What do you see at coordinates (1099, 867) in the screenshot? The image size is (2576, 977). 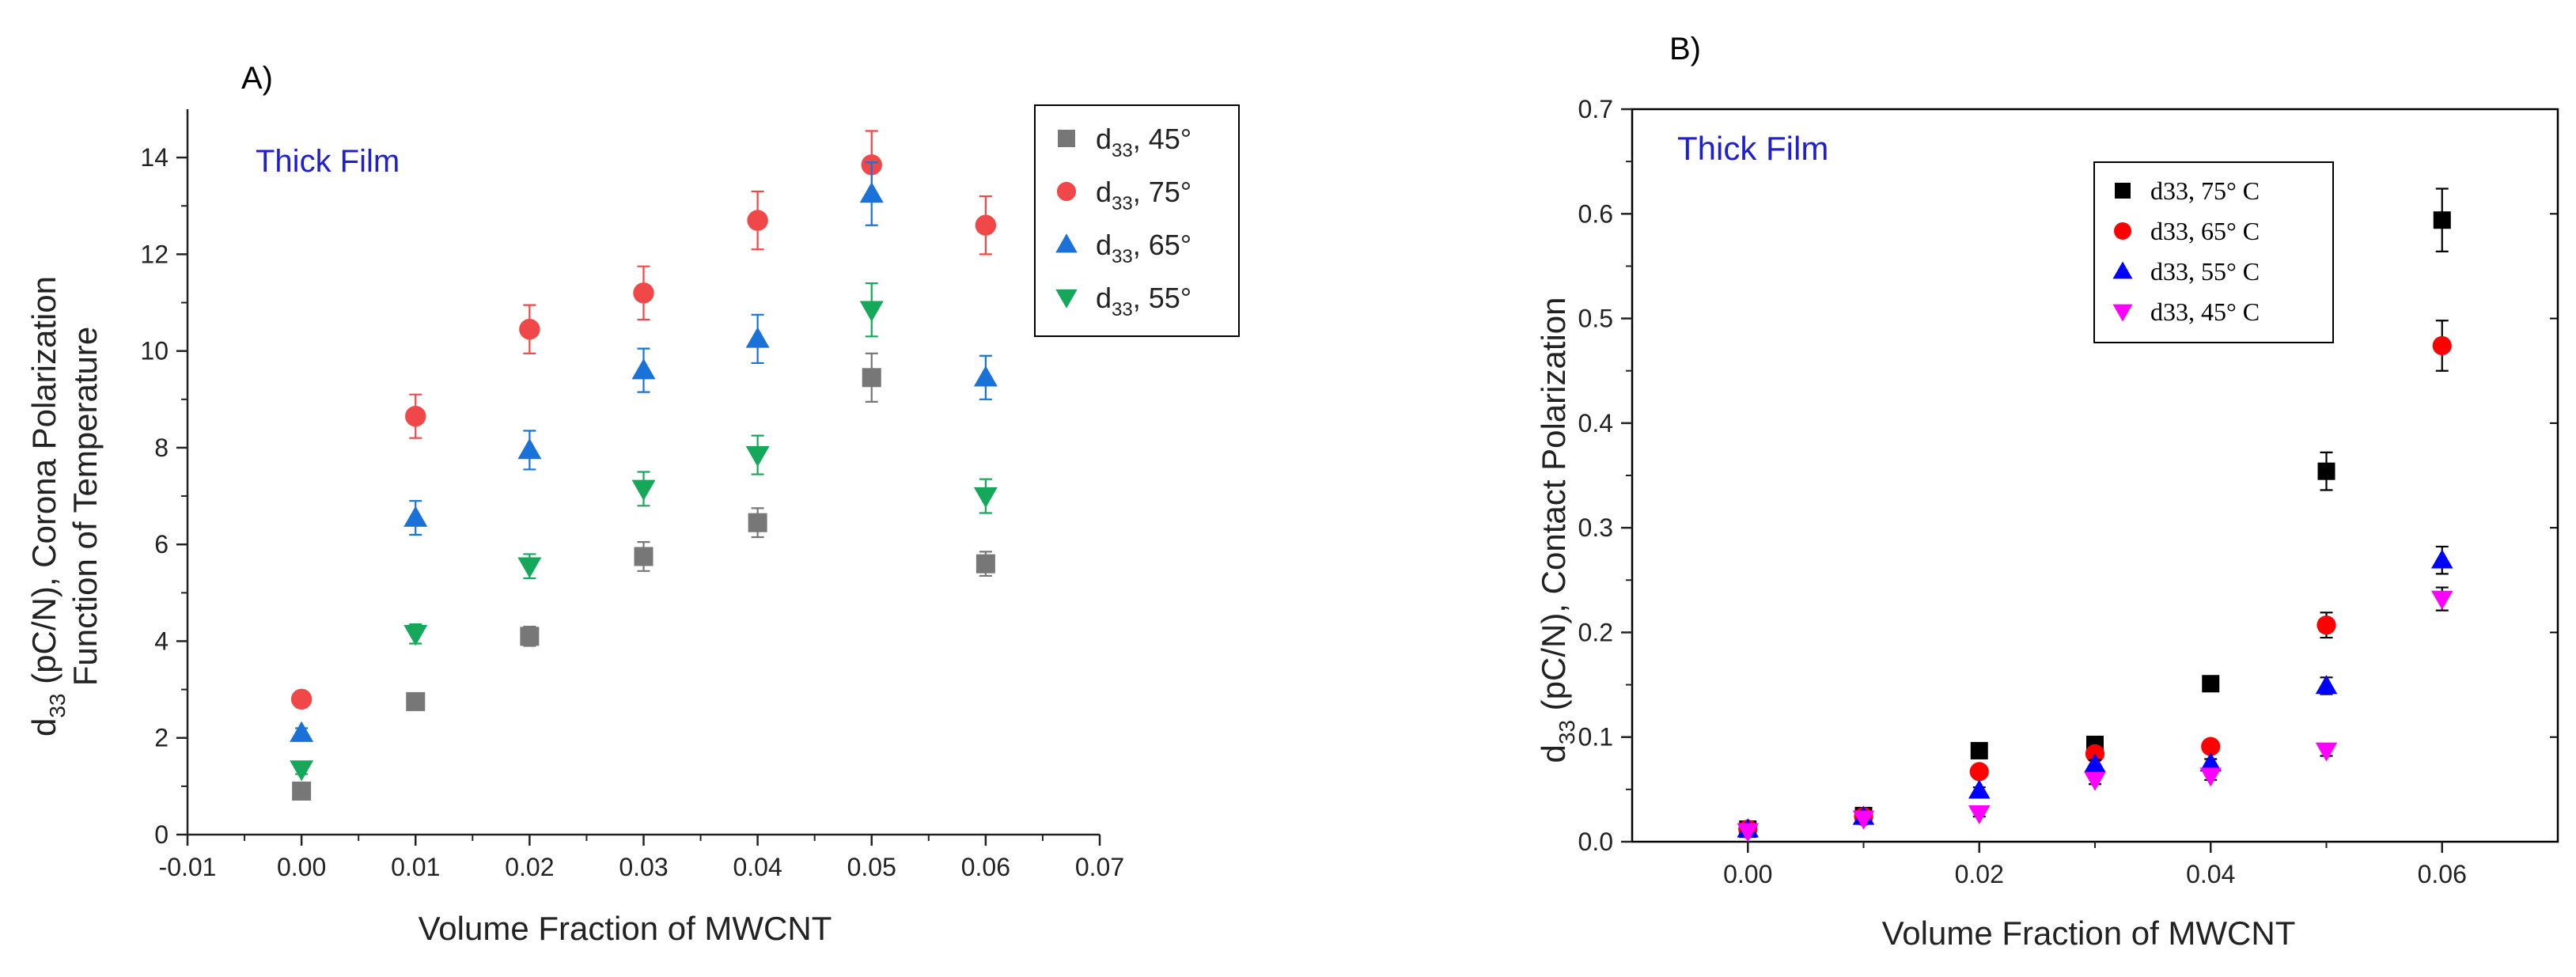 I see `x-tick-label: 0.07` at bounding box center [1099, 867].